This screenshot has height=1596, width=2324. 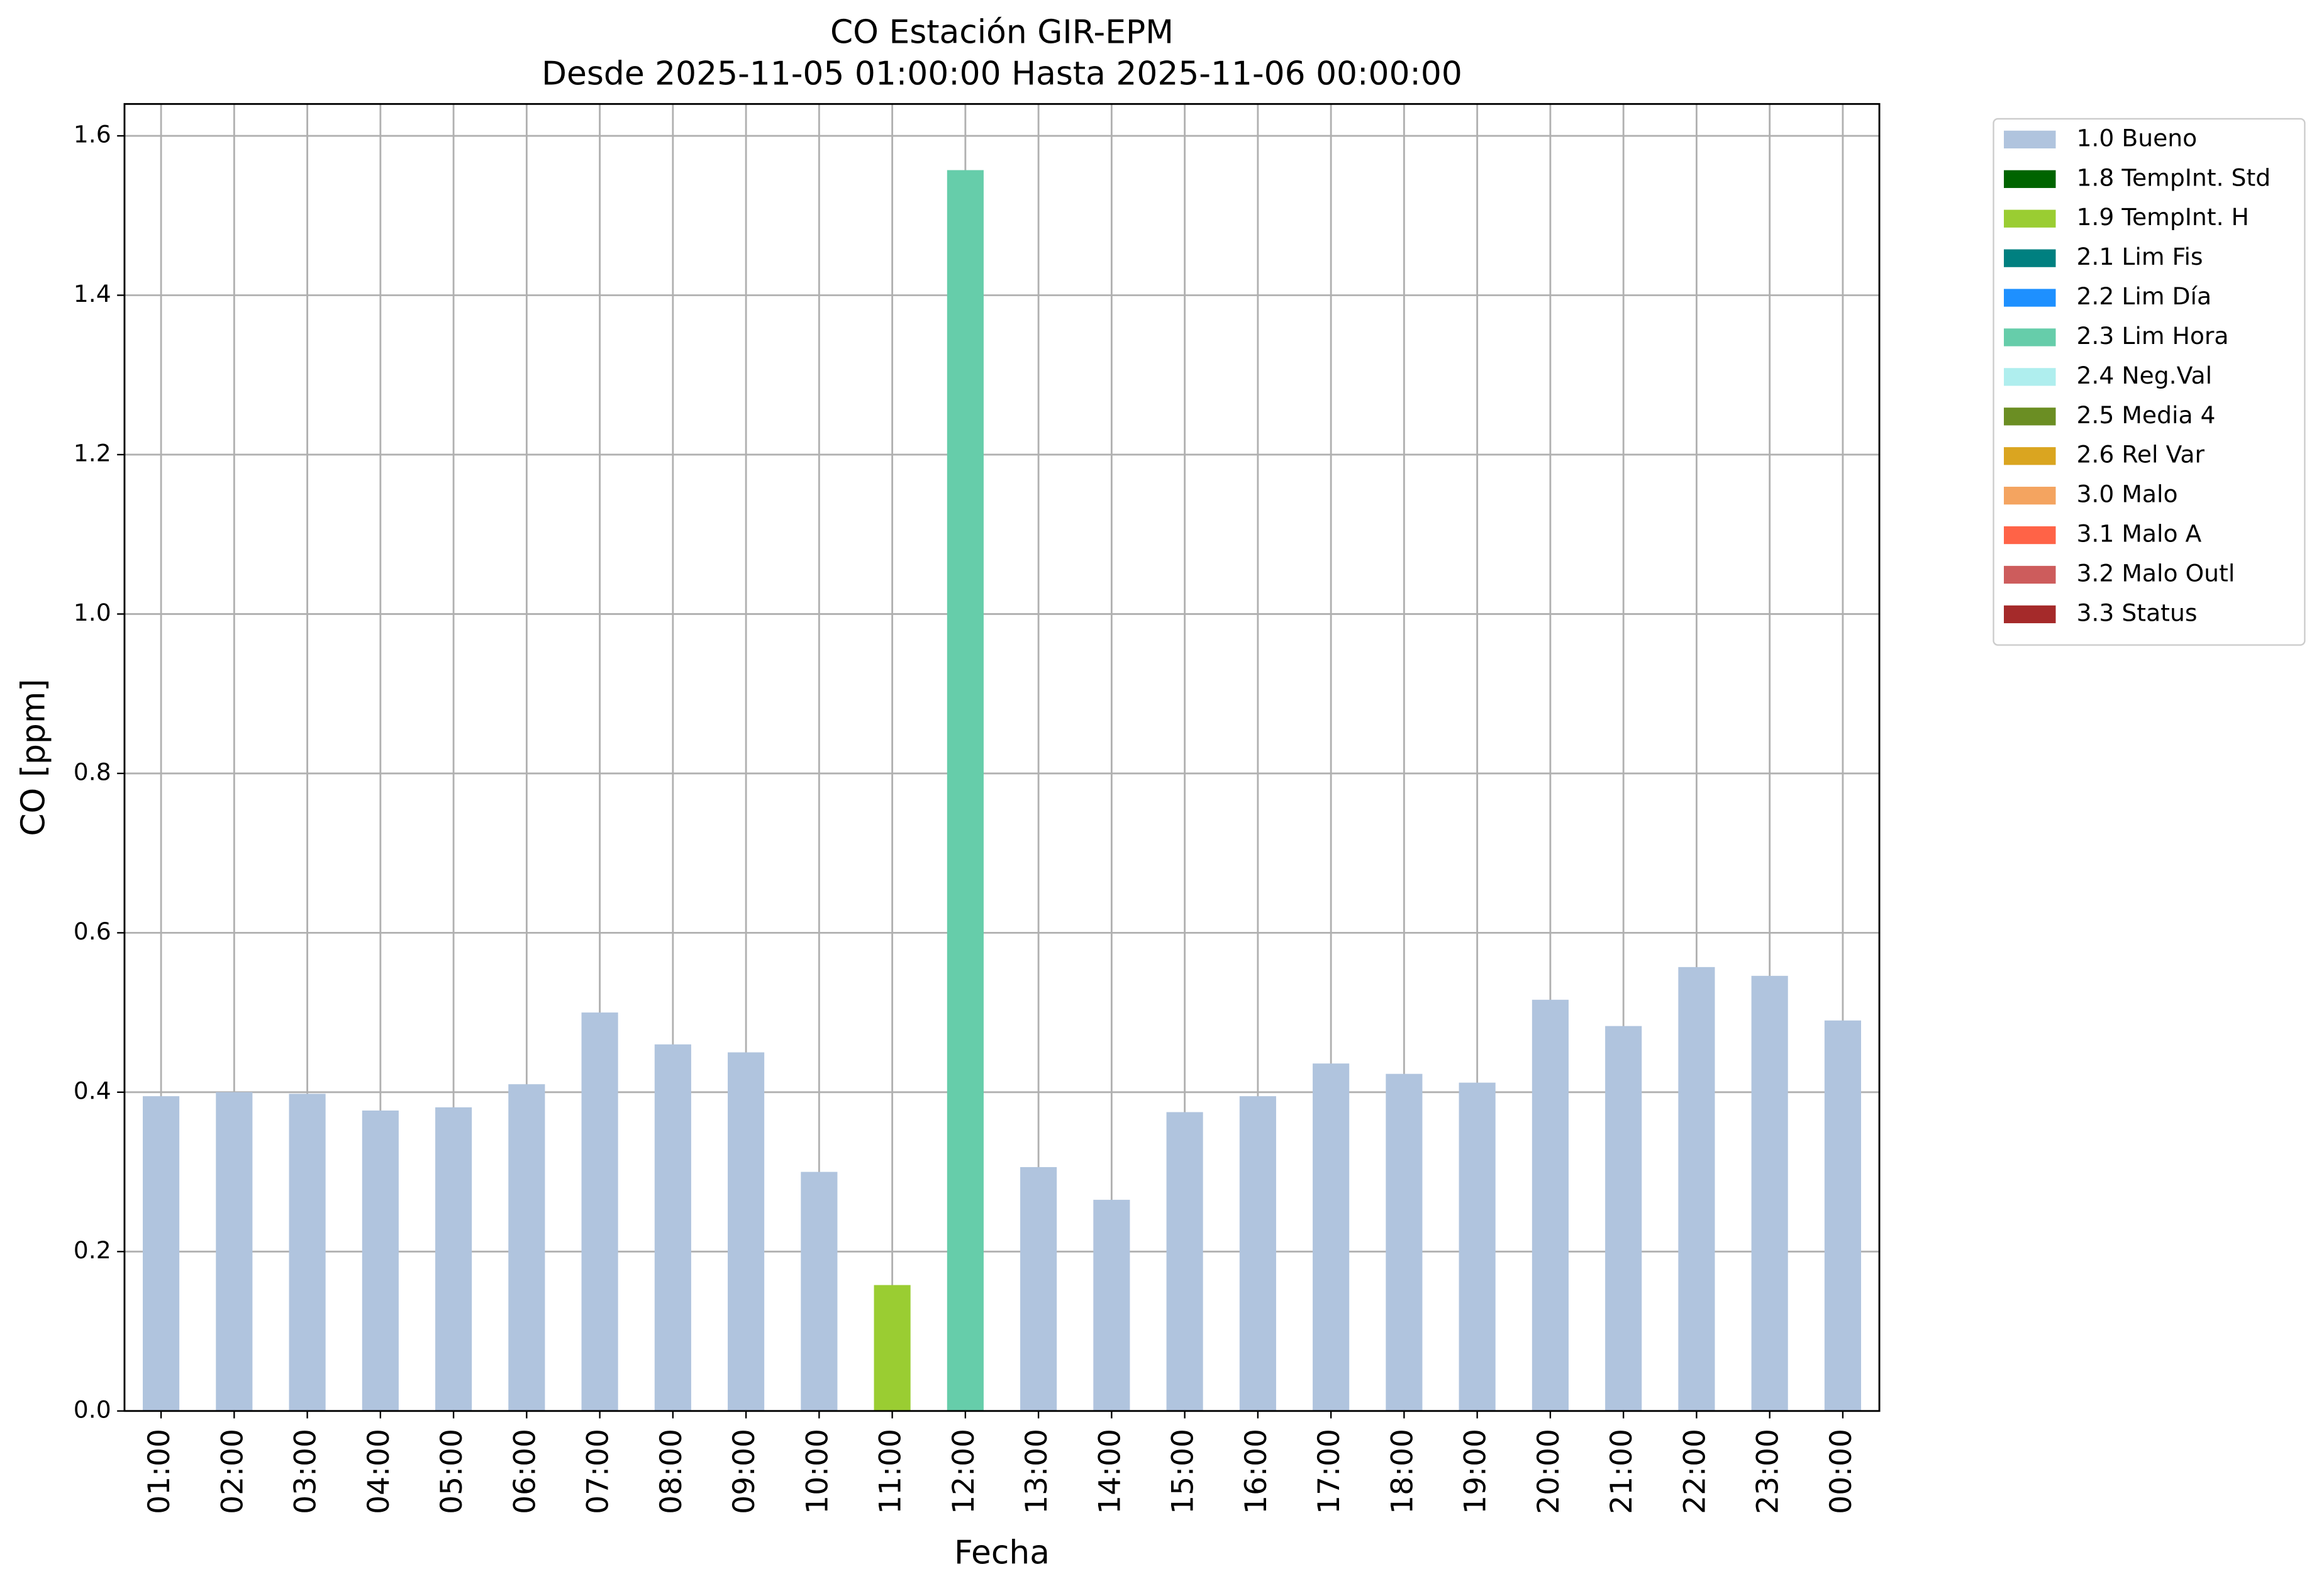 What do you see at coordinates (93, 453) in the screenshot?
I see `y-tick-label: 1.2` at bounding box center [93, 453].